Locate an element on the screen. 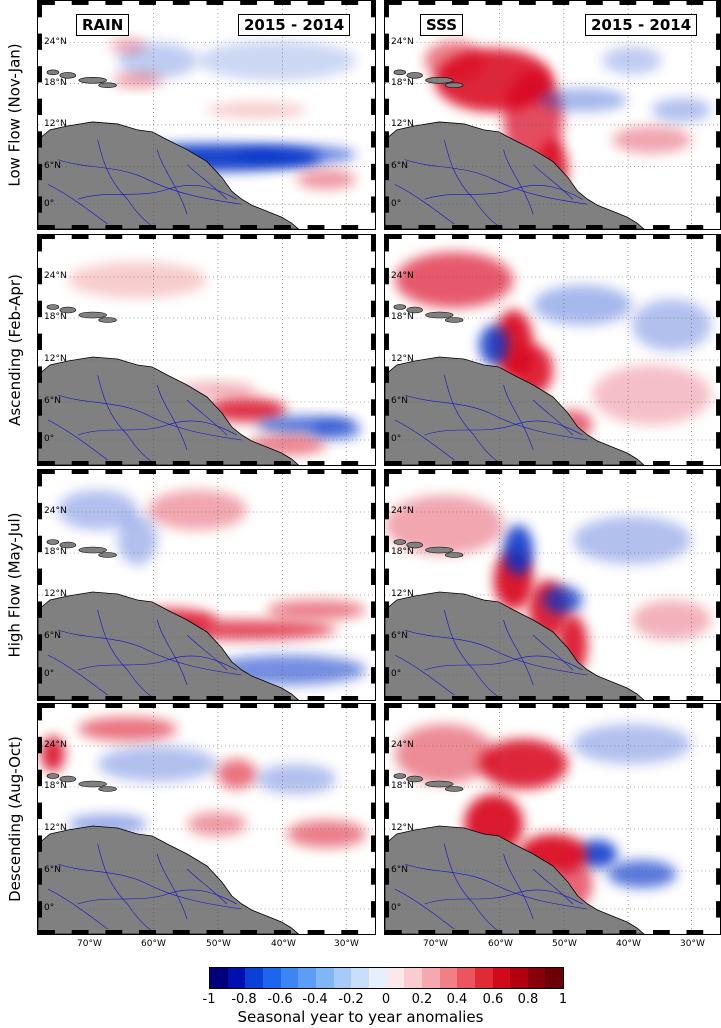 The height and width of the screenshot is (1028, 721). lon-tick: 70°W is located at coordinates (435, 944).